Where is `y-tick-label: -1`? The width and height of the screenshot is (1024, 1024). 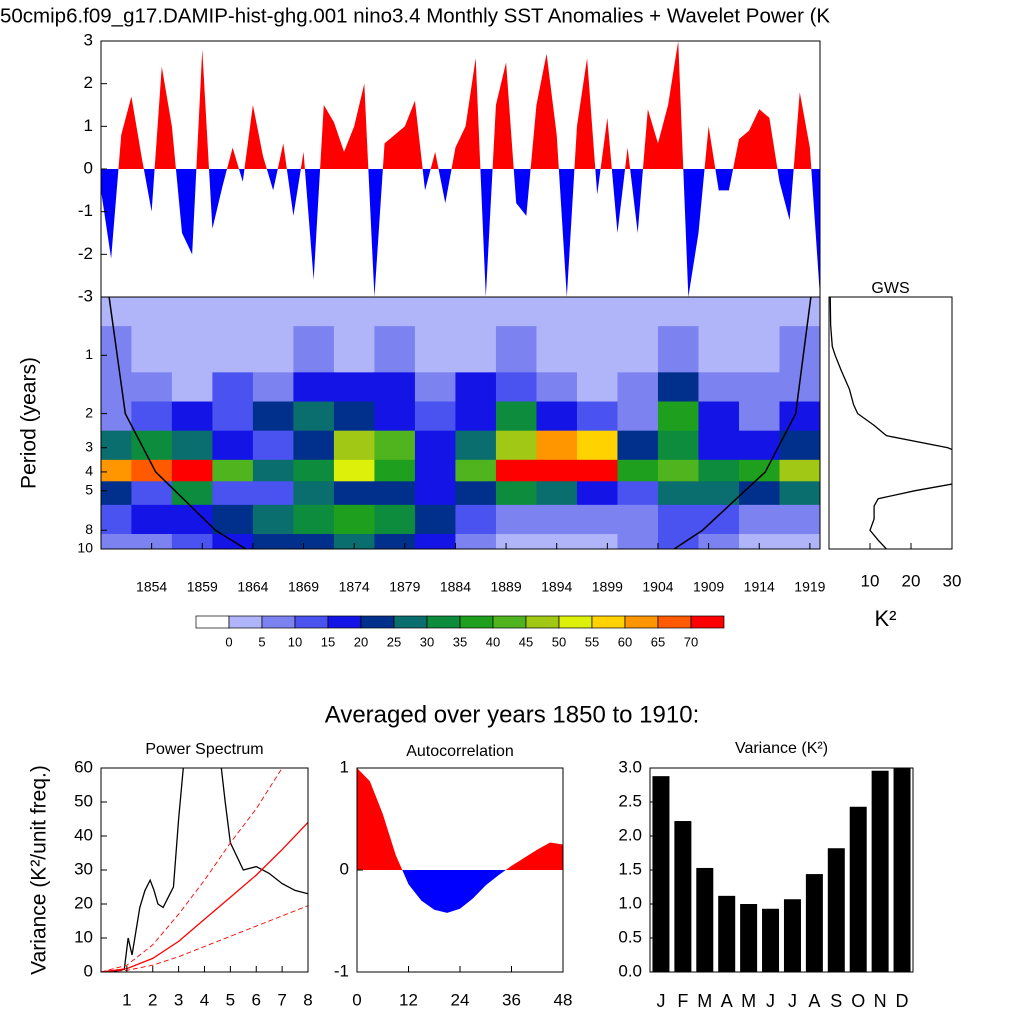
y-tick-label: -1 is located at coordinates (341, 970).